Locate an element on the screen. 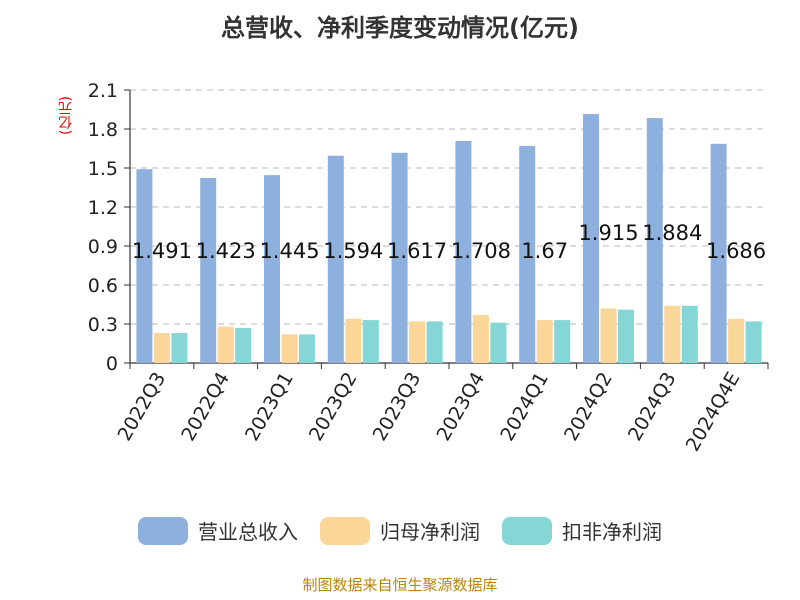 The image size is (800, 600). y-tick-label: 0 is located at coordinates (112, 364).